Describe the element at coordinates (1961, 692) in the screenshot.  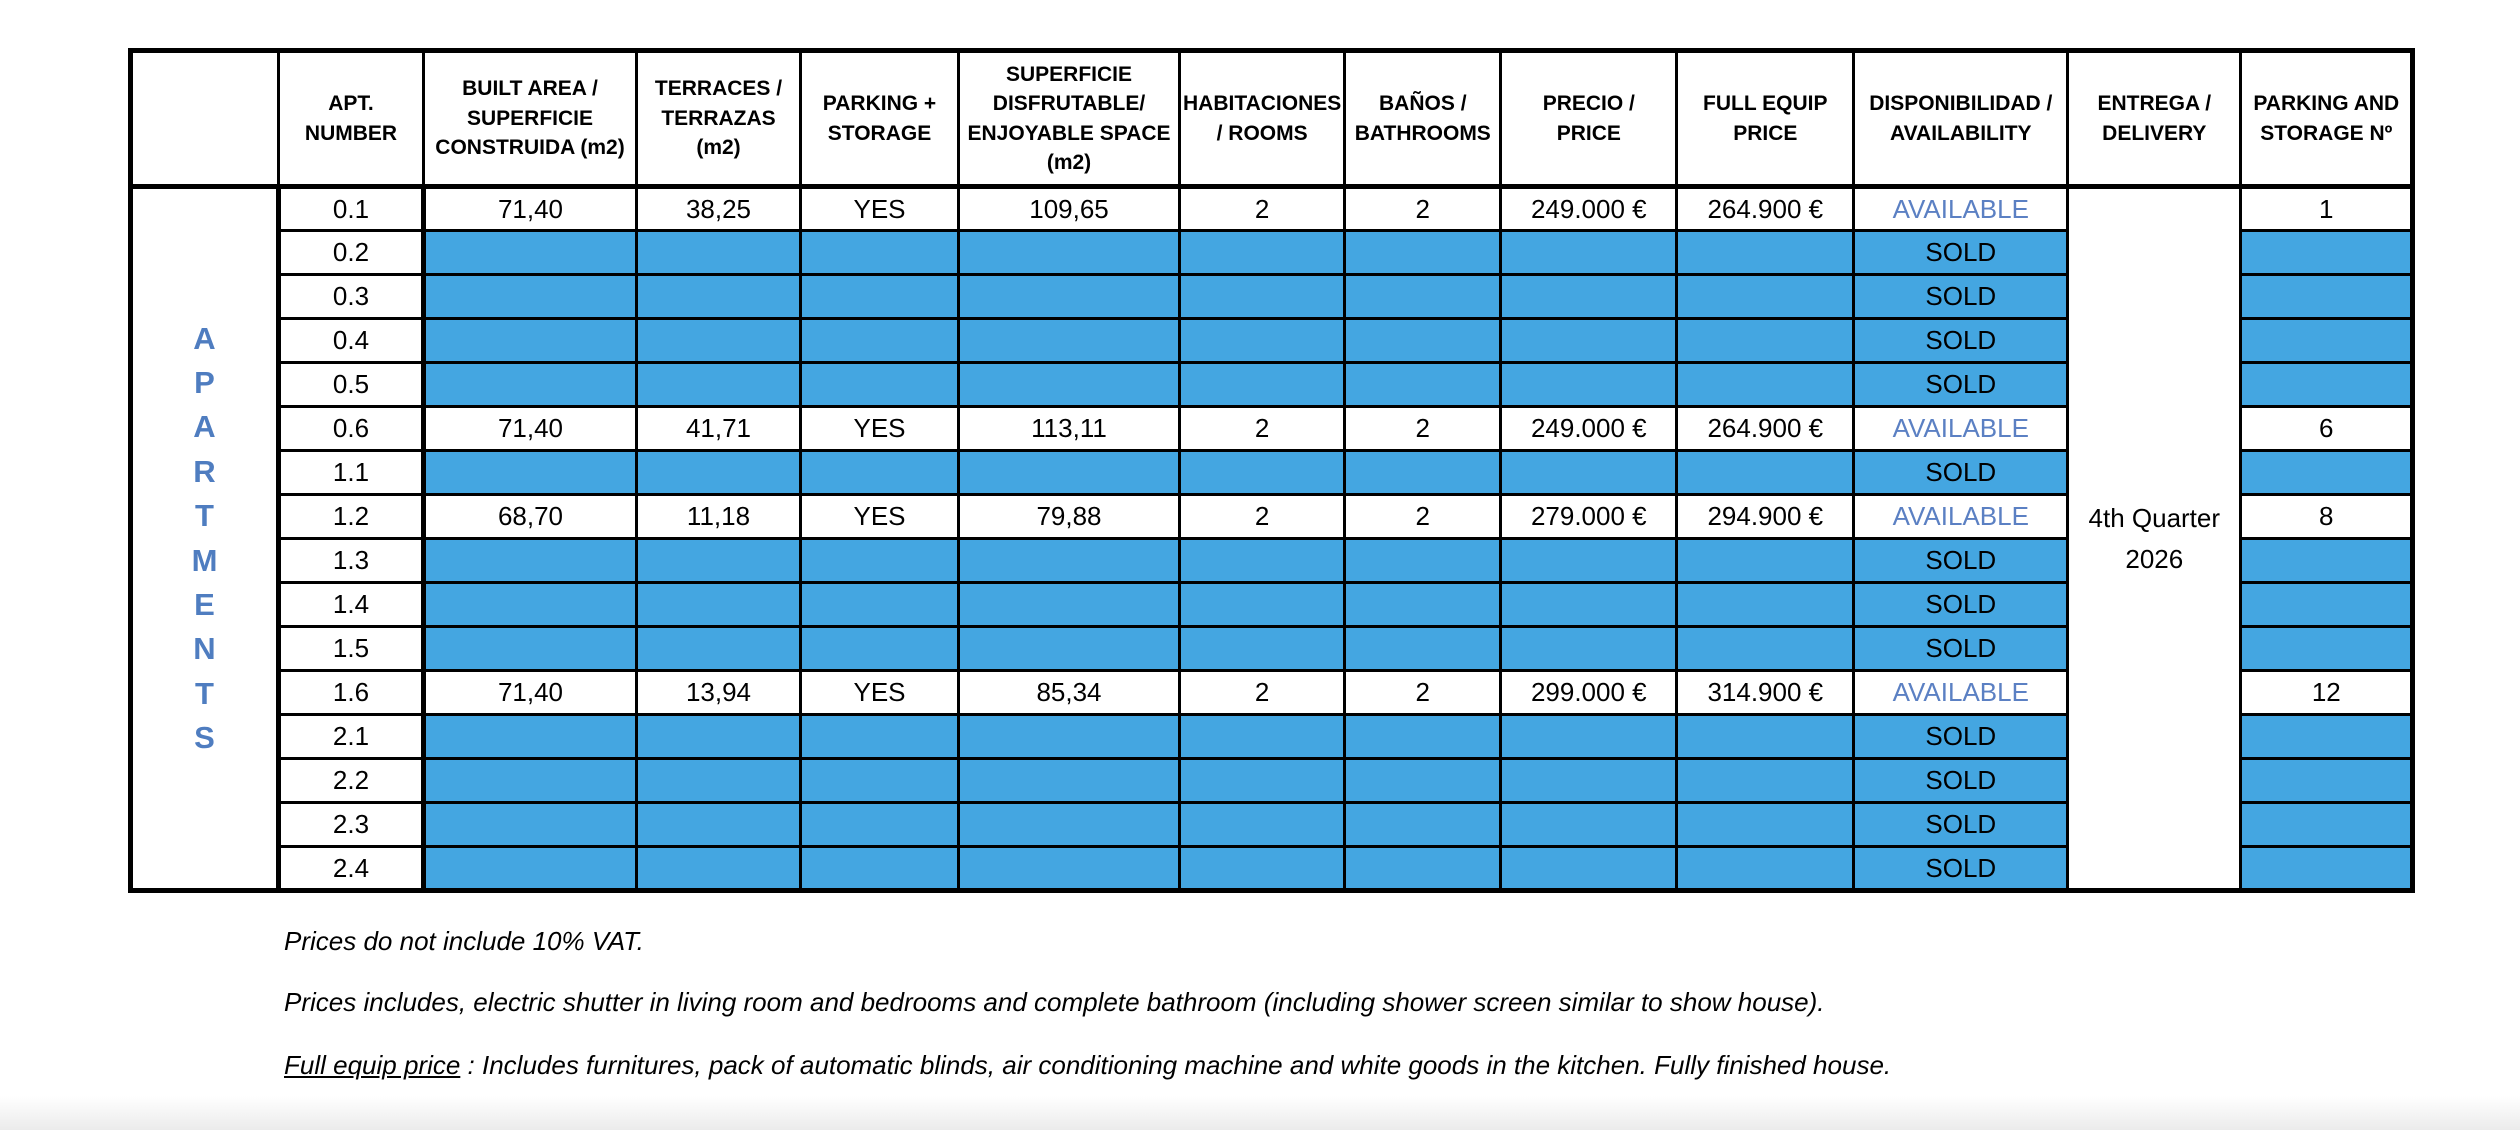
I see `status-cell: AVAILABLE` at that location.